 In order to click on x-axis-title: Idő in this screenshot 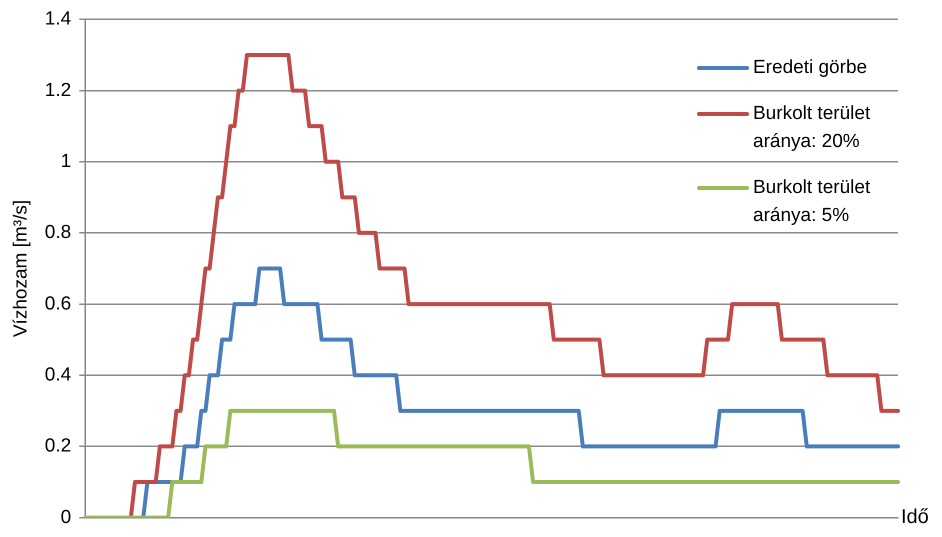, I will do `click(915, 517)`.